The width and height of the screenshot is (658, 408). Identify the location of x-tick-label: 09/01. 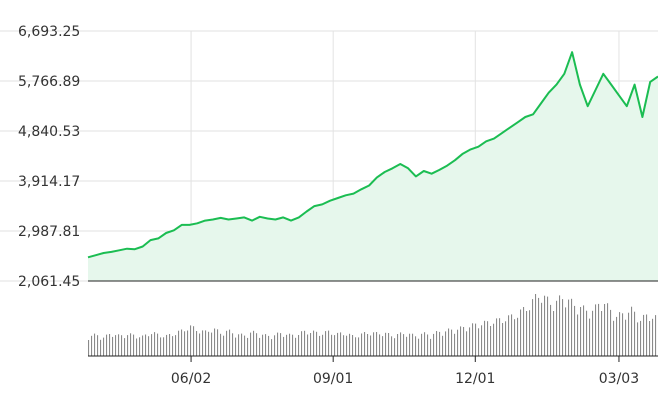
(333, 379).